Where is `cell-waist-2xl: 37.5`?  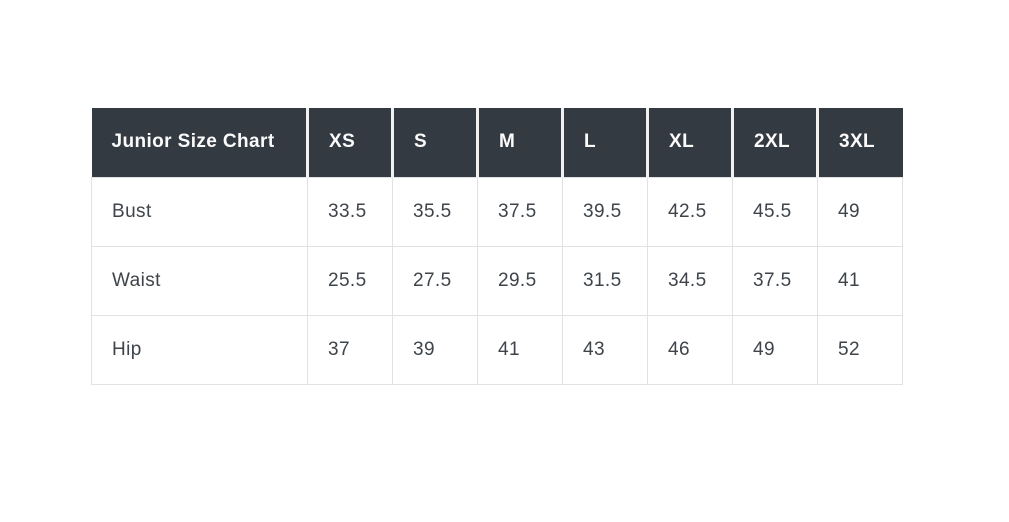 cell-waist-2xl: 37.5 is located at coordinates (775, 280).